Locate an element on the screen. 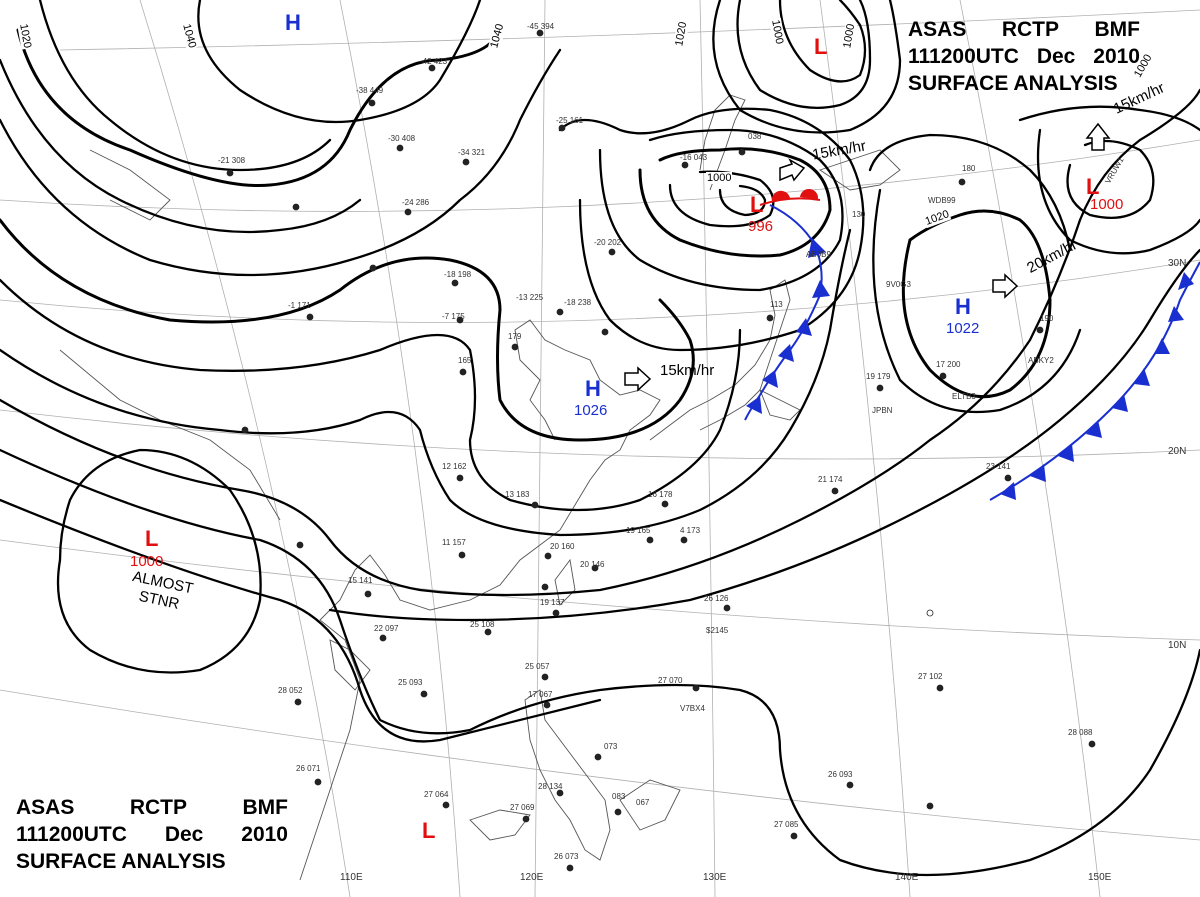  station-plot: 26 093 is located at coordinates (840, 774).